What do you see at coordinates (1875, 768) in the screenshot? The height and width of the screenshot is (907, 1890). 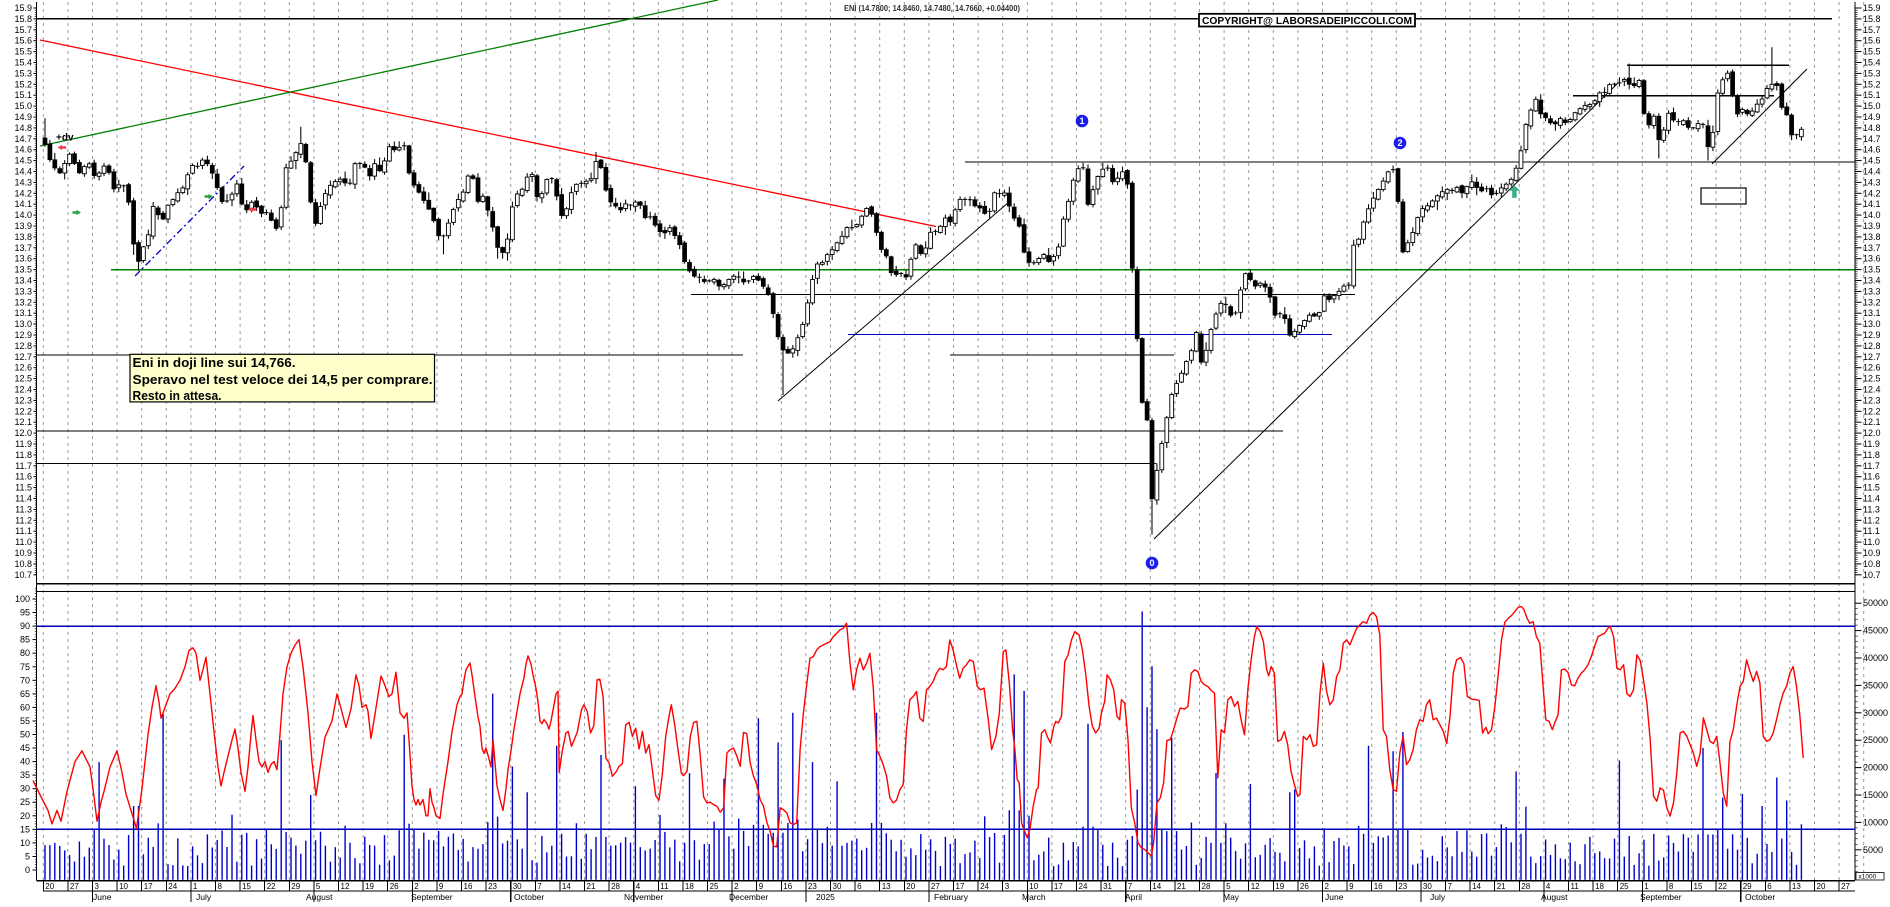 I see `svg-text: 20000` at bounding box center [1875, 768].